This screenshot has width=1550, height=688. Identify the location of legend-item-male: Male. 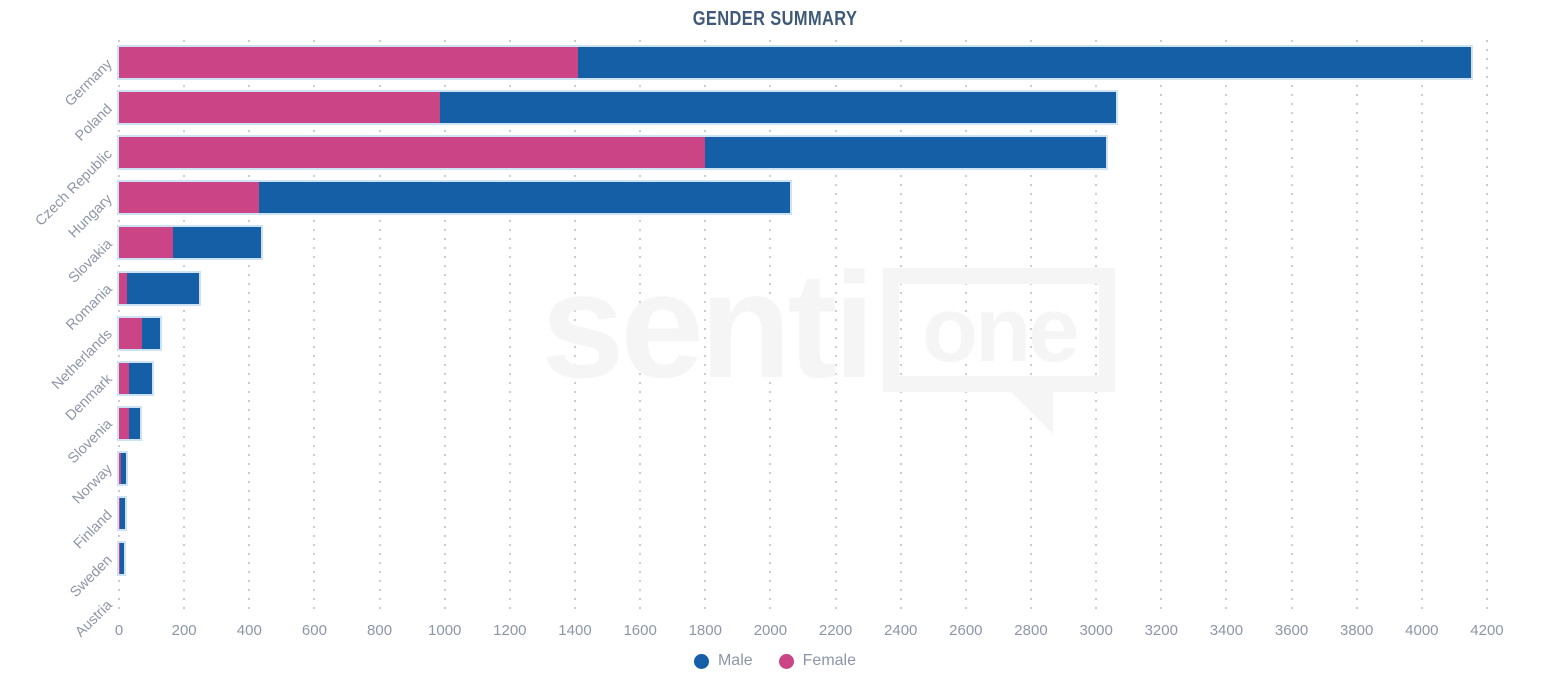
(723, 661).